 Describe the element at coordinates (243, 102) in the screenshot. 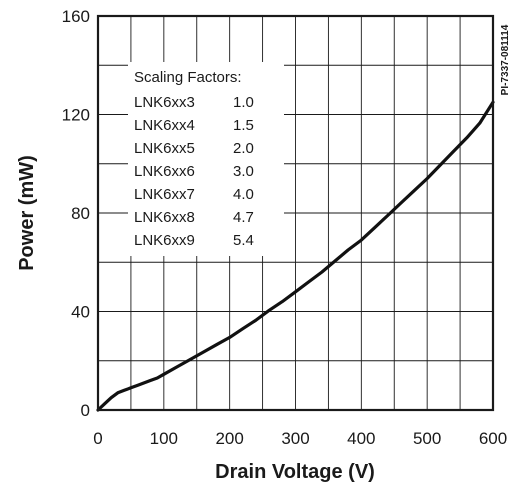

I see `legend-entry-value: 1.0` at that location.